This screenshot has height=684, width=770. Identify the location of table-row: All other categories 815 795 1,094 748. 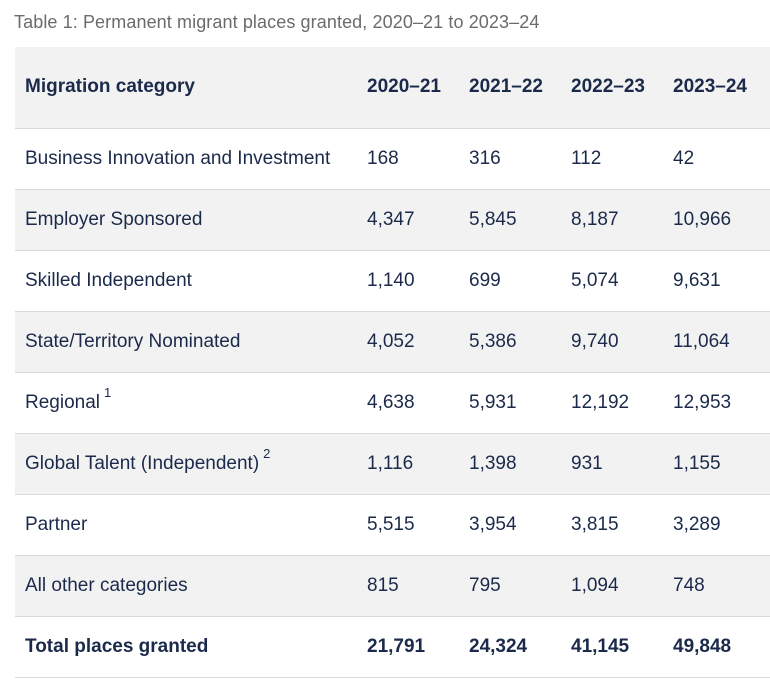
(392, 586).